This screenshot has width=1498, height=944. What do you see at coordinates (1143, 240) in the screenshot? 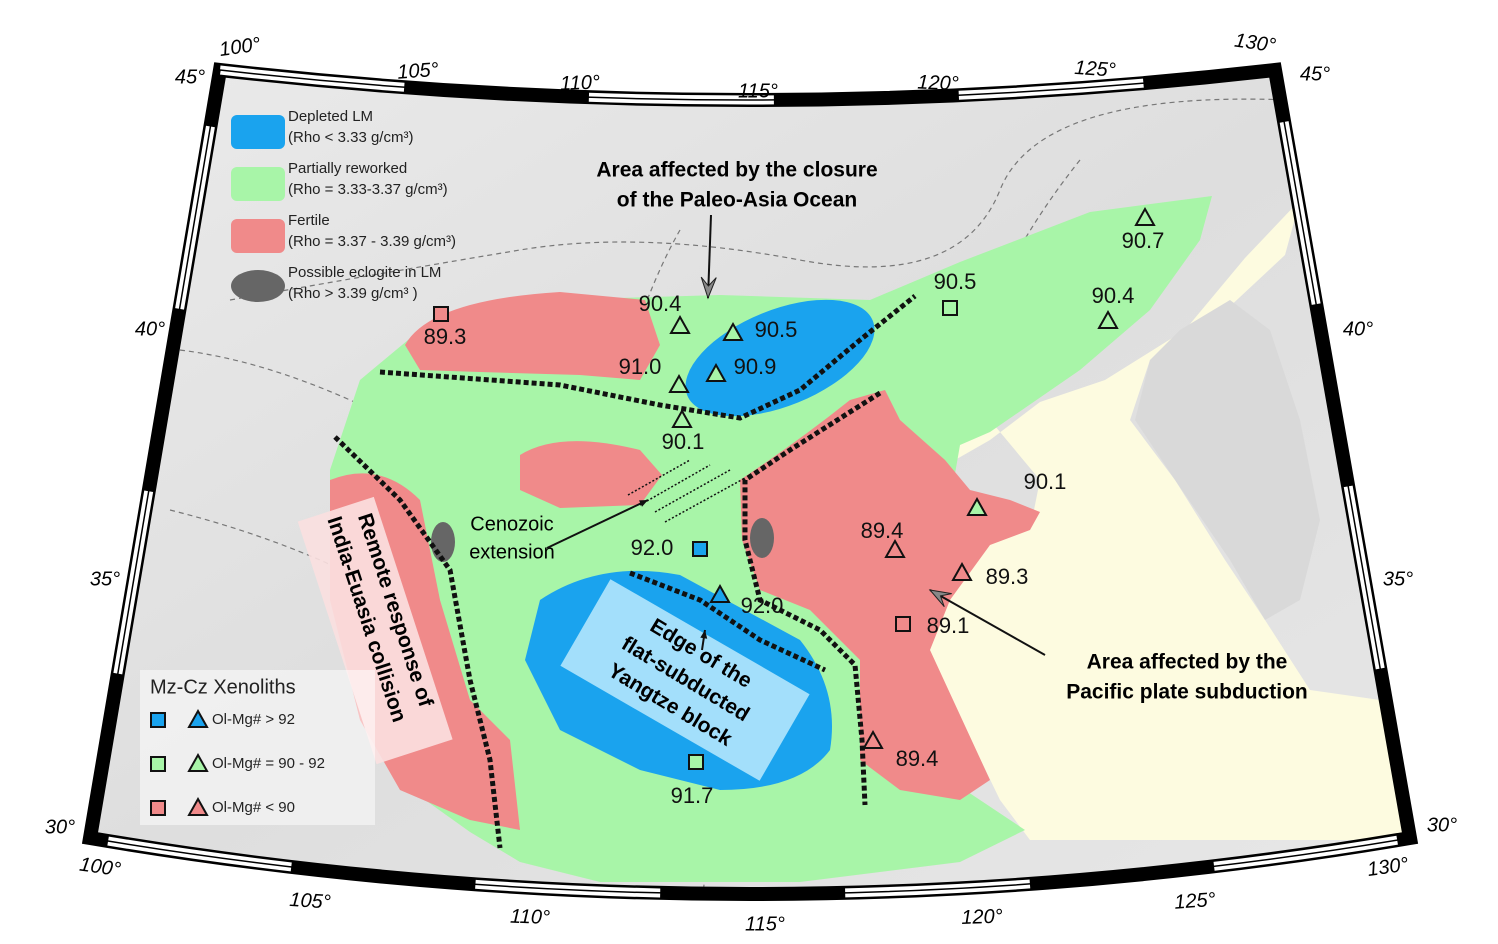
I see `xenolith-label: 90.7` at bounding box center [1143, 240].